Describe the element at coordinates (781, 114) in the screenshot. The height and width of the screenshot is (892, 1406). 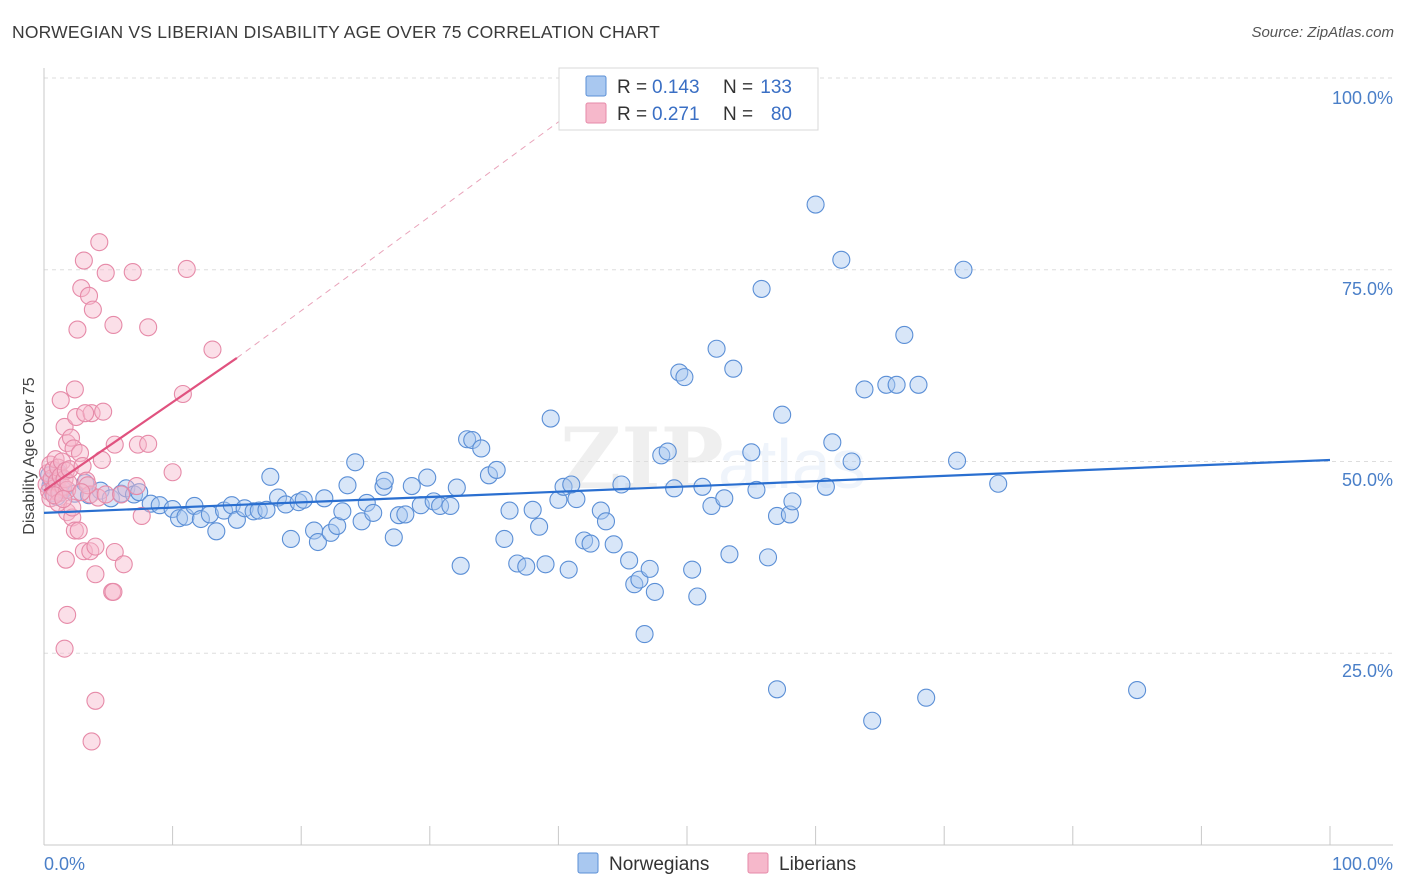
I see `liberians-n-value: 80` at that location.